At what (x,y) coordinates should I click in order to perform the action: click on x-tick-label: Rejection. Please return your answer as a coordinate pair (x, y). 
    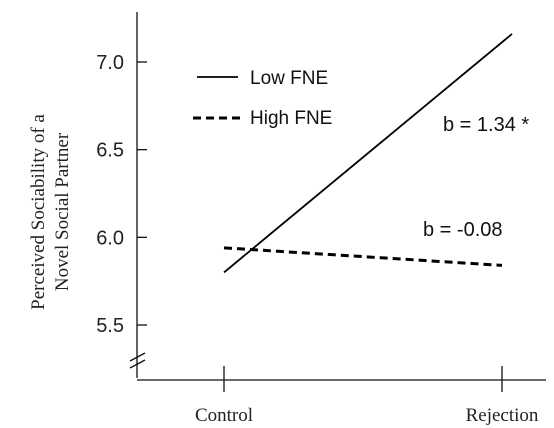
    Looking at the image, I should click on (502, 415).